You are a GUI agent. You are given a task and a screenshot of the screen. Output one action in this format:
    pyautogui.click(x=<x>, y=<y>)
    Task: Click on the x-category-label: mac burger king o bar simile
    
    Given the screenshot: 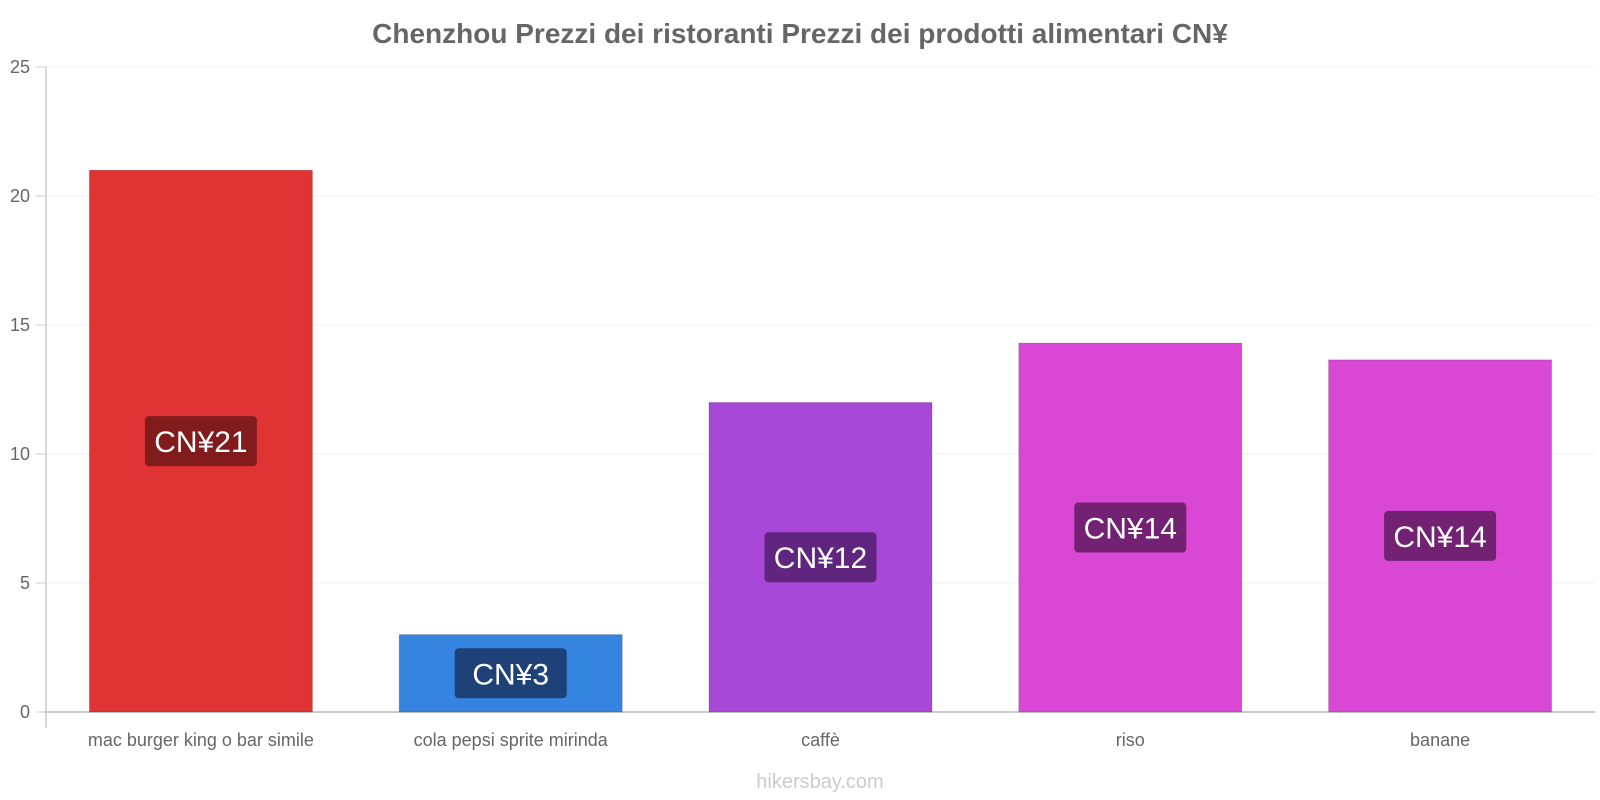 What is the action you would take?
    pyautogui.click(x=201, y=740)
    